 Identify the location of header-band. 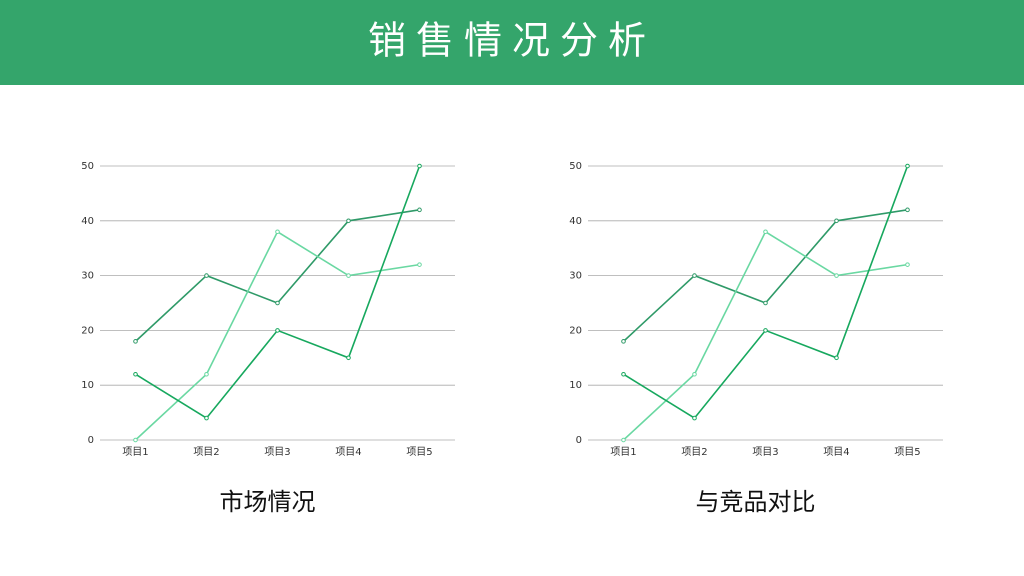
(512, 42).